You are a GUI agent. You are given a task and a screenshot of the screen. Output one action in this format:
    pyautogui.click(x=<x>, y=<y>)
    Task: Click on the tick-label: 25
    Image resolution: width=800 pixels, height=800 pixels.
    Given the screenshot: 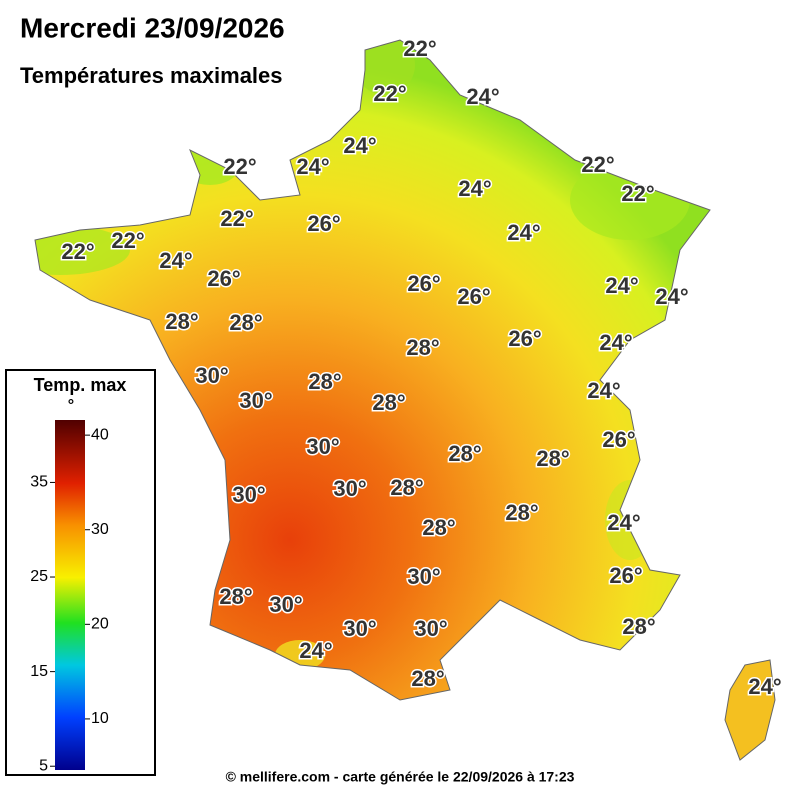 What is the action you would take?
    pyautogui.click(x=39, y=576)
    